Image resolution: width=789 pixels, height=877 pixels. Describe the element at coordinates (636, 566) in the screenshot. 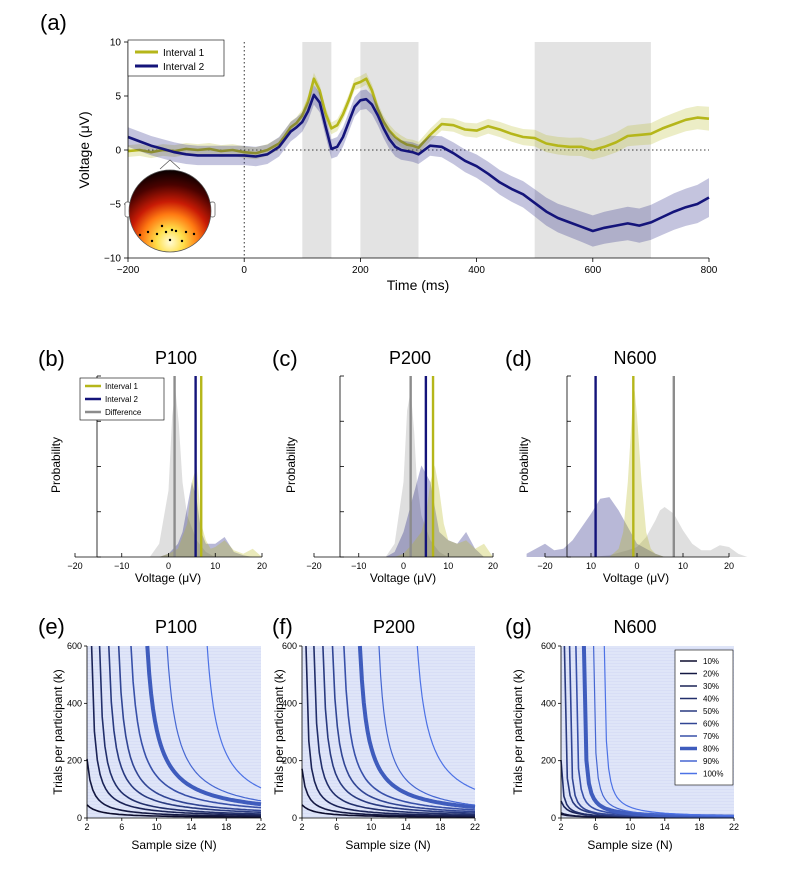

I see `x-tick-label-d: 0` at that location.